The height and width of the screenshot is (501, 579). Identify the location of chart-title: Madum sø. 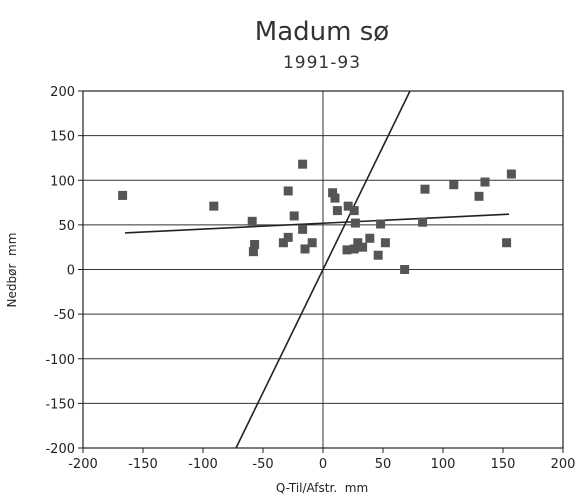
(322, 32).